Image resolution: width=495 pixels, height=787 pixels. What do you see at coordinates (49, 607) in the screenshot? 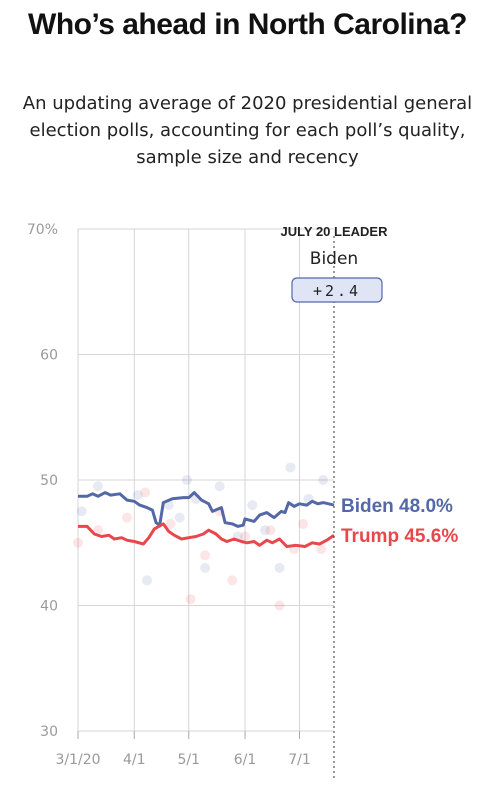
I see `y-tick-label: 40` at bounding box center [49, 607].